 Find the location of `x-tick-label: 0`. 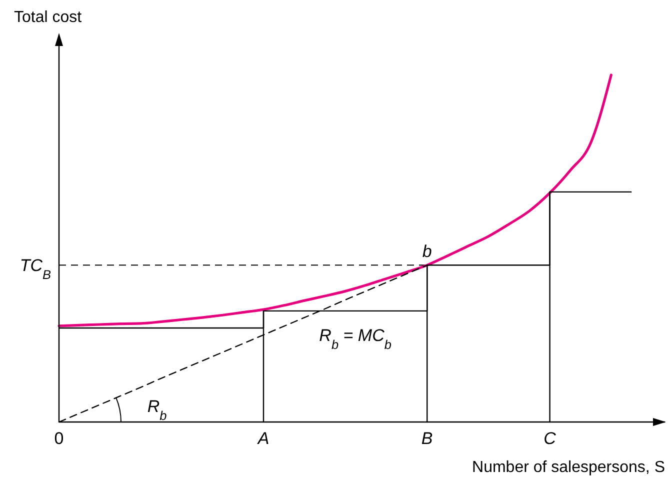

x-tick-label: 0 is located at coordinates (59, 438).